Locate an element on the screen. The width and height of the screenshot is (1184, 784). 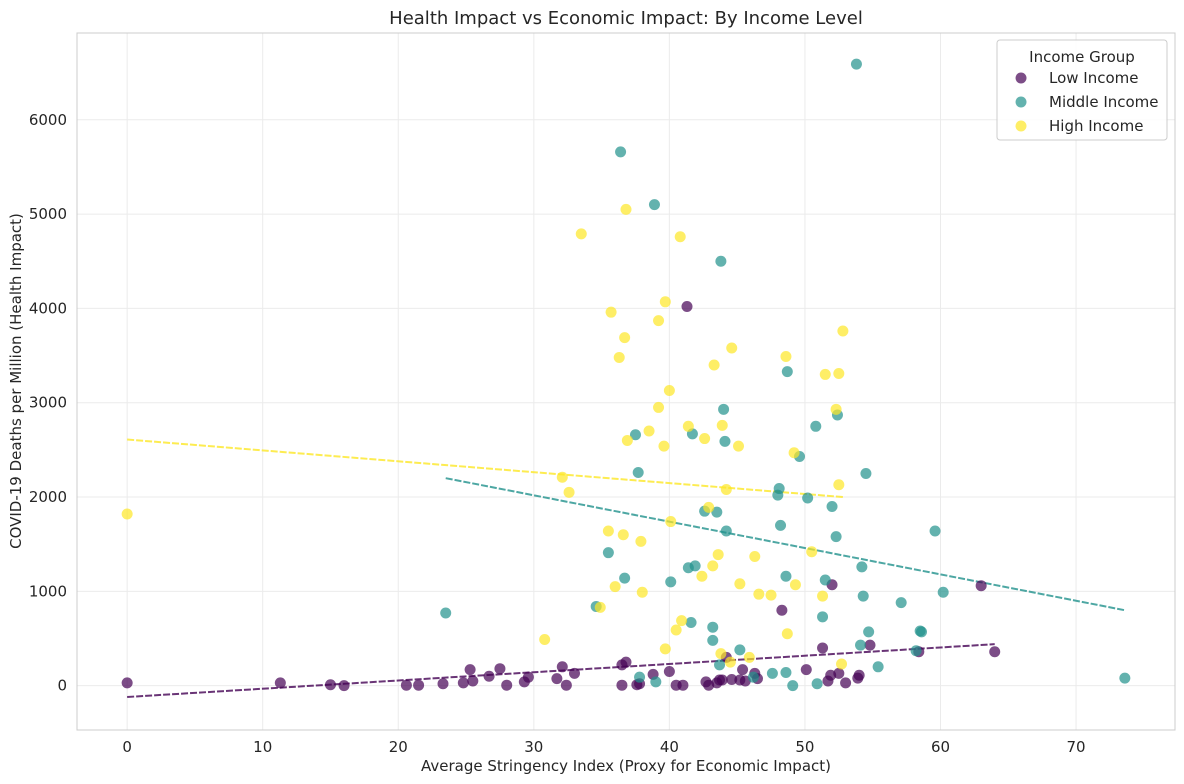
x-tick-label: 50 is located at coordinates (804, 747).